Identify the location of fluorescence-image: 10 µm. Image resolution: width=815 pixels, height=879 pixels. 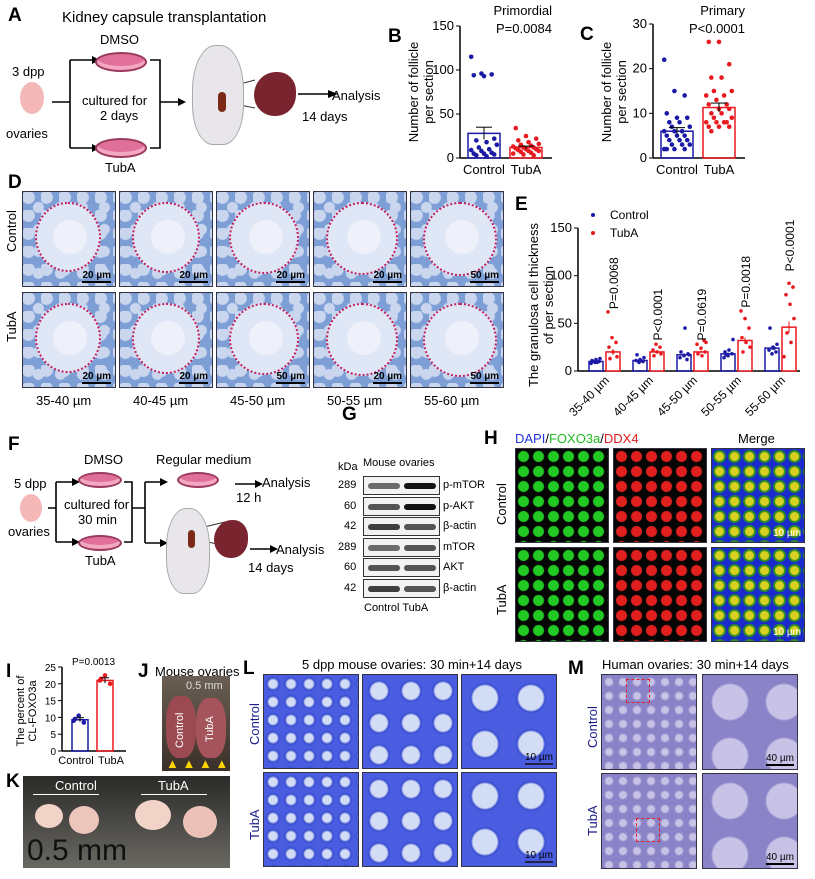
(758, 495).